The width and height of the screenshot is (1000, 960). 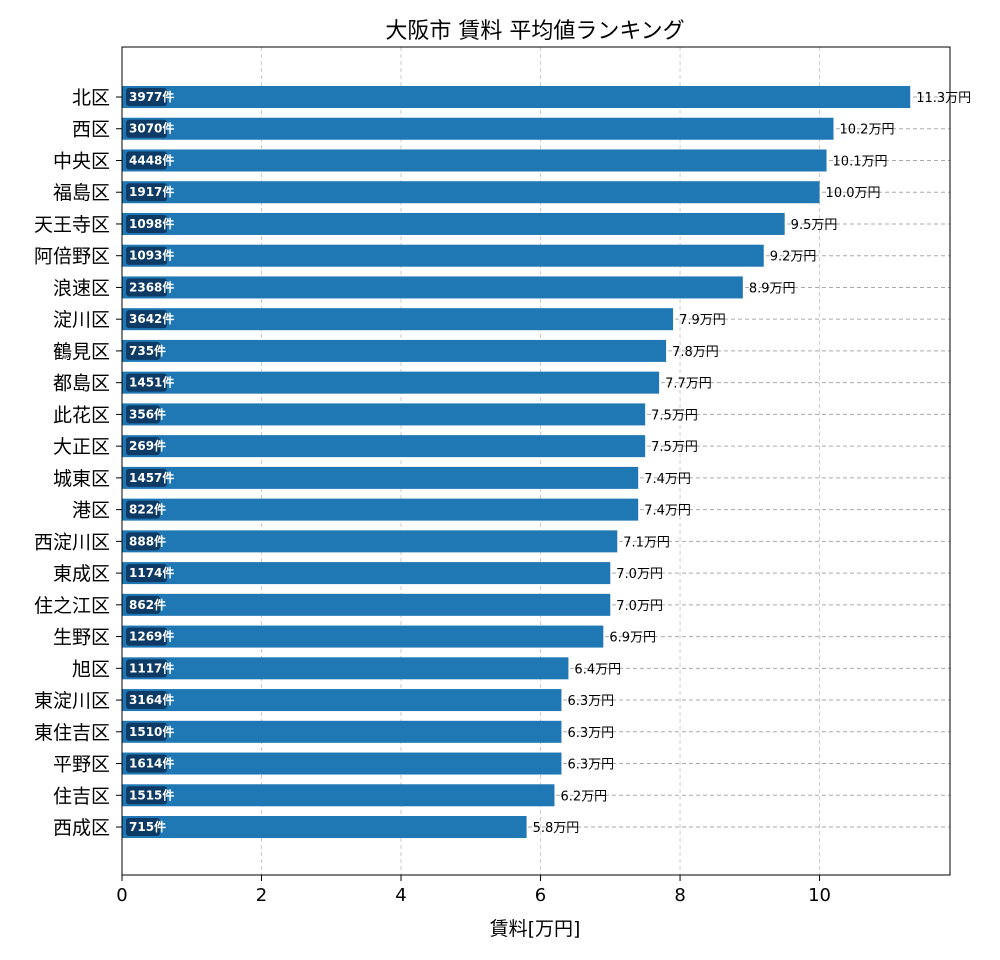 What do you see at coordinates (81, 796) in the screenshot?
I see `y-tick-label: 住吉区` at bounding box center [81, 796].